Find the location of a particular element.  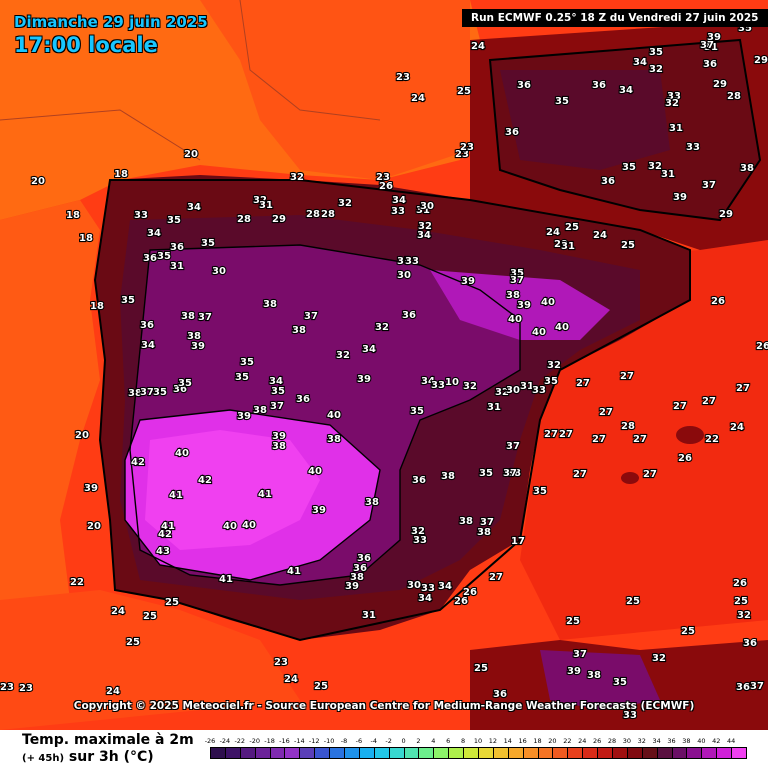

temperature-label: 28 is located at coordinates (734, 96).